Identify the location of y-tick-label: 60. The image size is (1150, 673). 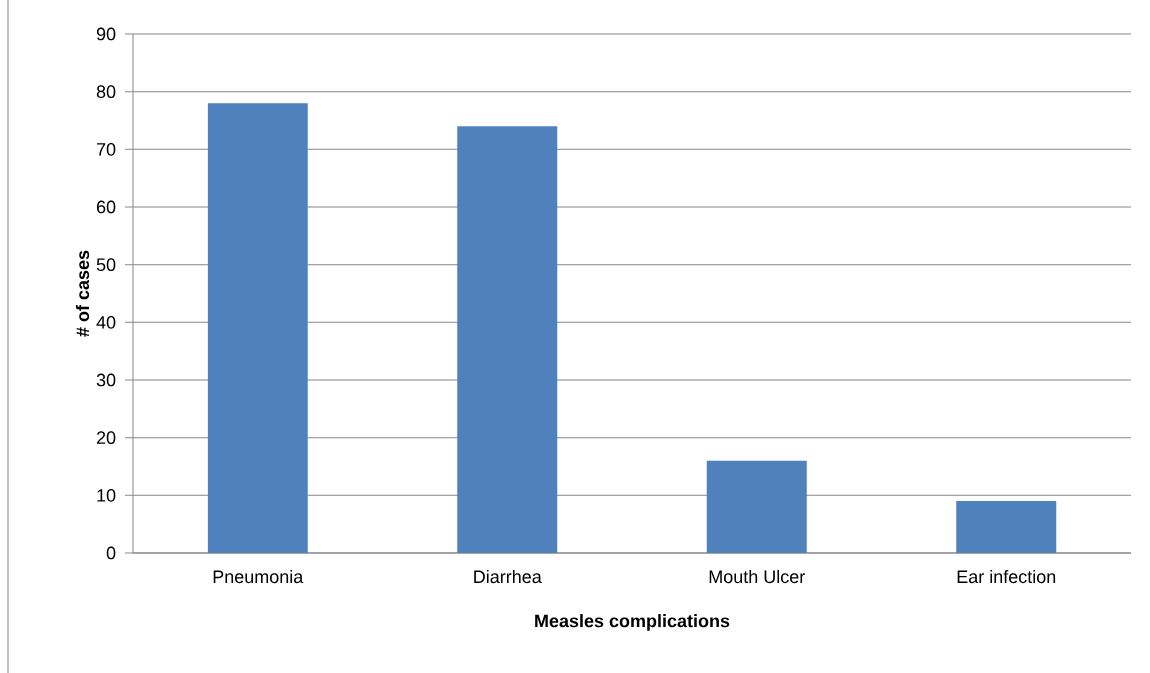
(106, 207).